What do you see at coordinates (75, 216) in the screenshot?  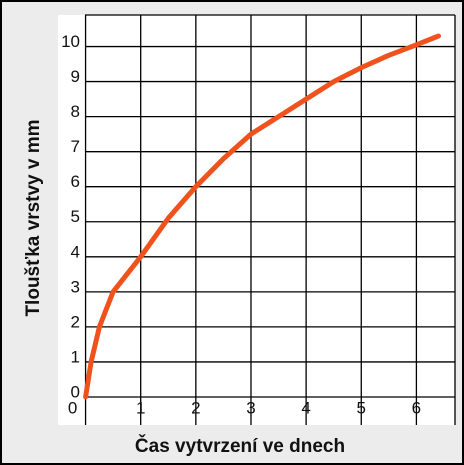 I see `y-tick-label: 5` at bounding box center [75, 216].